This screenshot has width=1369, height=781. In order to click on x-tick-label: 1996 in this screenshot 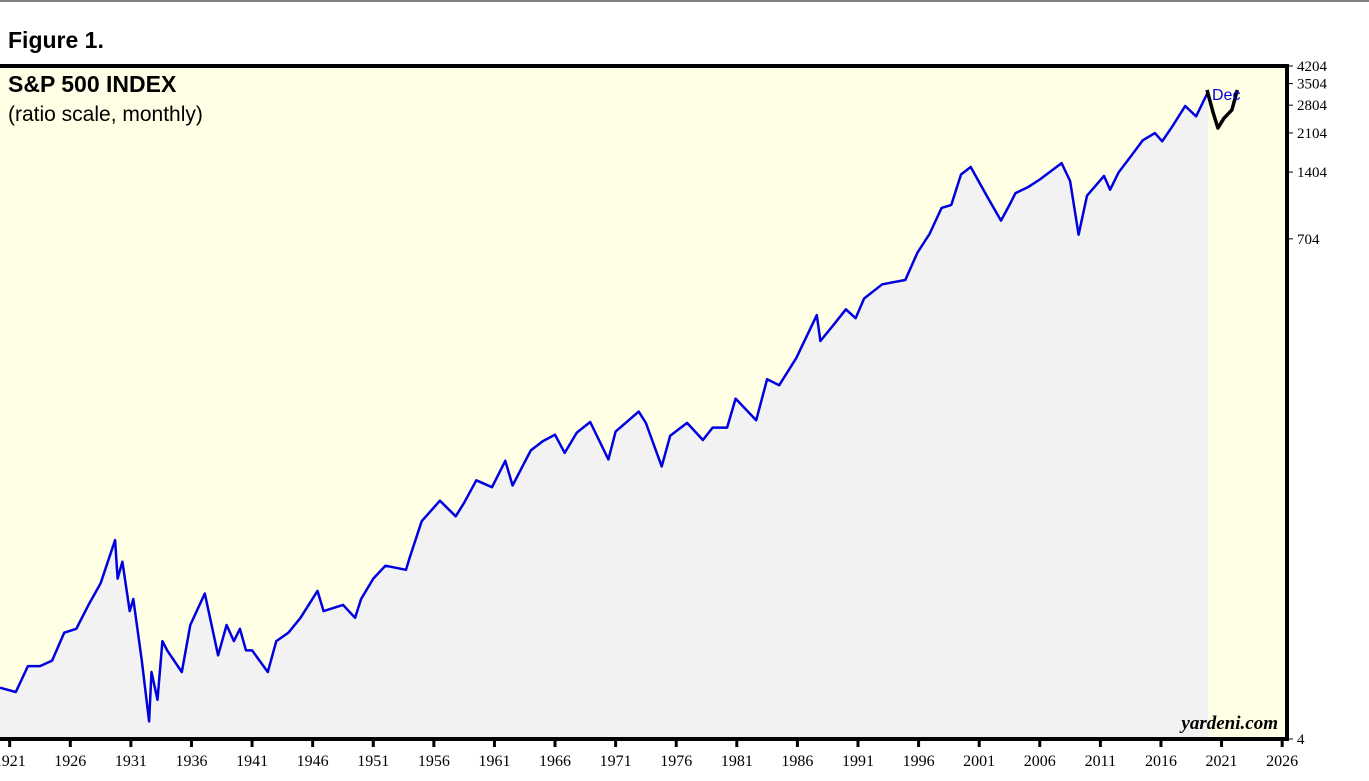, I will do `click(919, 761)`.